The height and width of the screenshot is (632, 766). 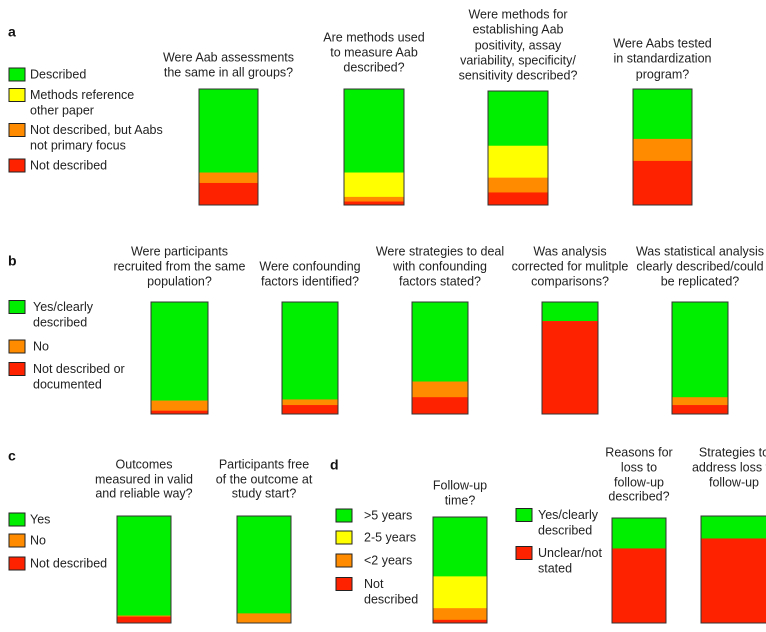 I want to click on bar-question: and reliable way?, so click(x=143, y=493).